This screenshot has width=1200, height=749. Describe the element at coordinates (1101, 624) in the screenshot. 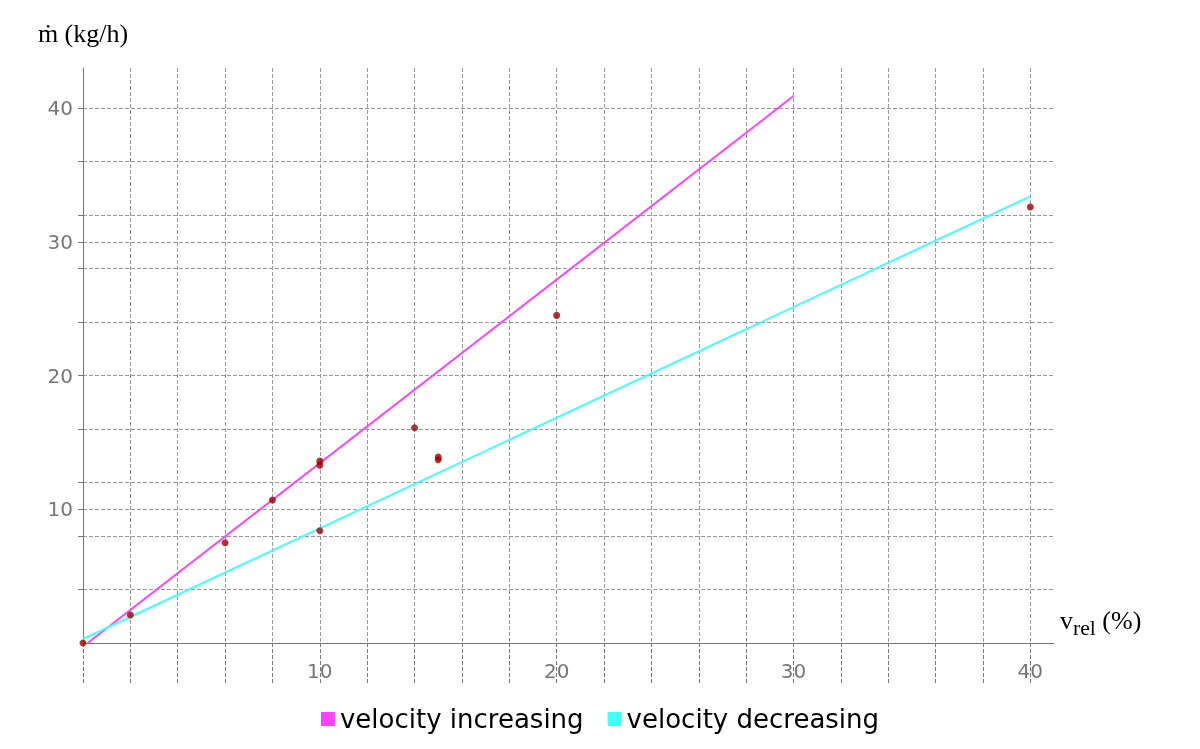

I see `x-axis-title: v$_{rel}$ (%)` at that location.